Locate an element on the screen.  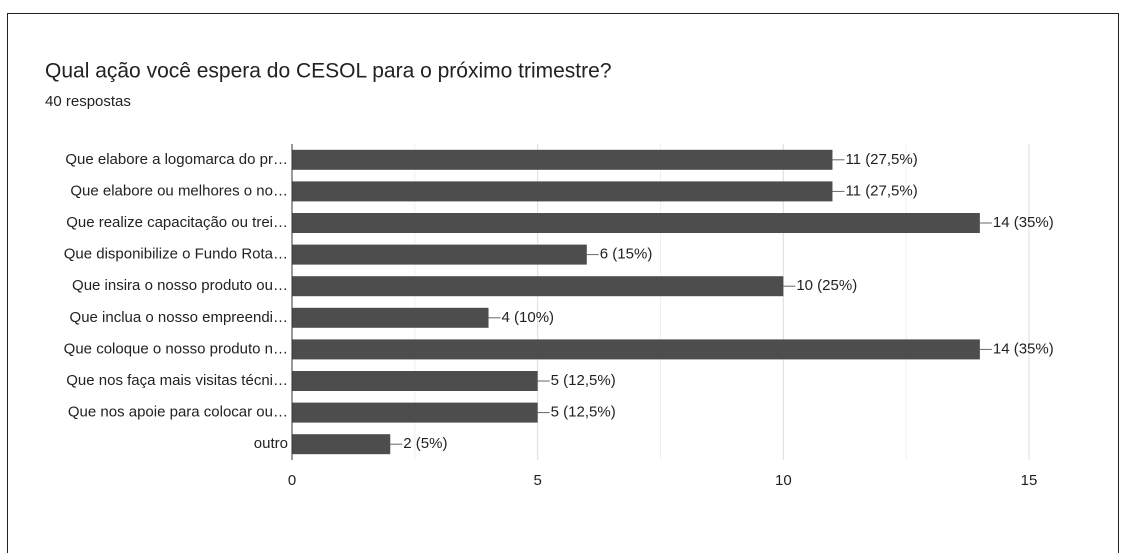
x-tick-label: 0 is located at coordinates (292, 480).